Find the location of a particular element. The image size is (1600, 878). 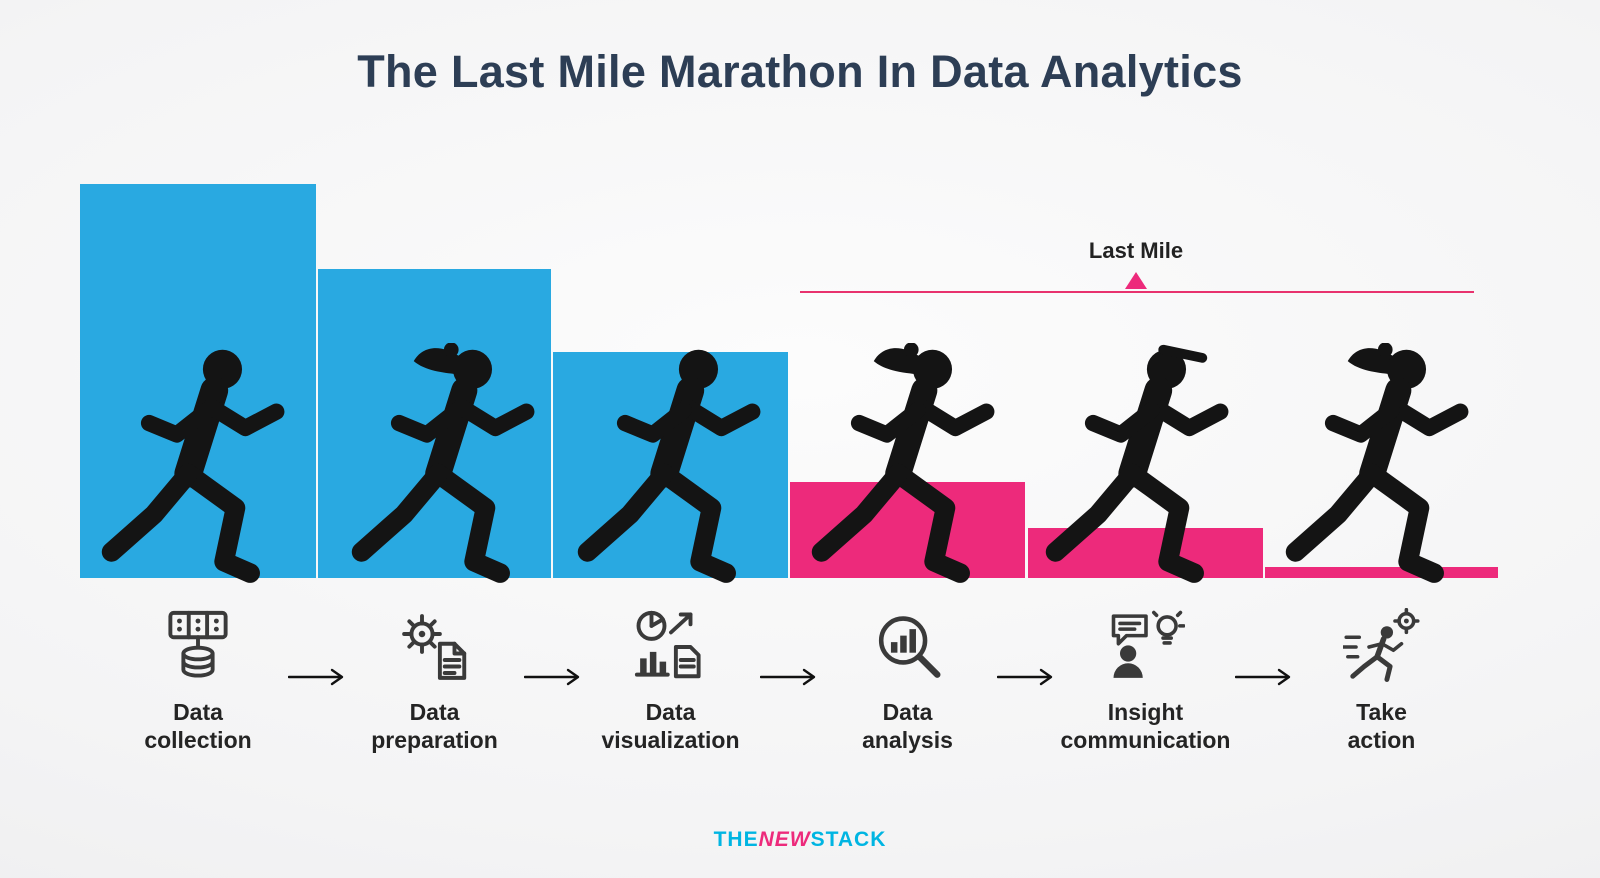

last-mile-marker-icon is located at coordinates (1136, 280).